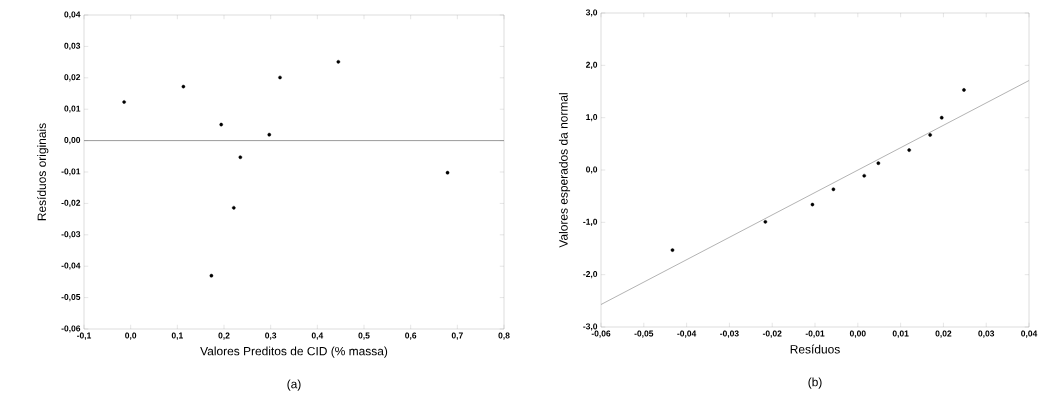 This screenshot has width=1043, height=404. I want to click on y-tick-label: -0,02, so click(71, 203).